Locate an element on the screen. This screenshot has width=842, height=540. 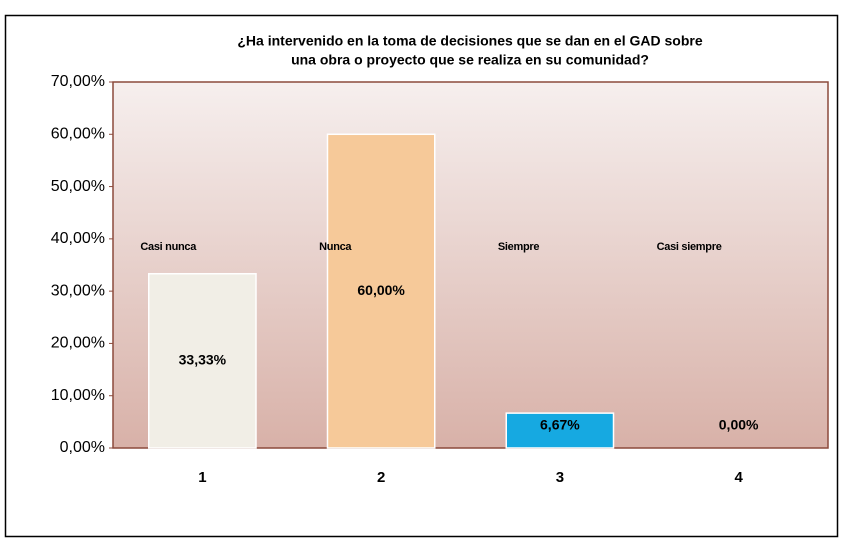
data-label: 0,00% is located at coordinates (739, 425).